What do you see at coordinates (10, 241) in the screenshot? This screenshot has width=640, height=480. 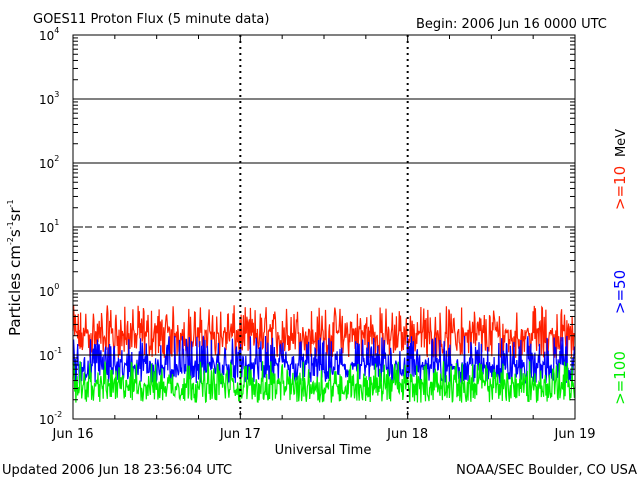 I see `y-axis-label-exp1: -2` at bounding box center [10, 241].